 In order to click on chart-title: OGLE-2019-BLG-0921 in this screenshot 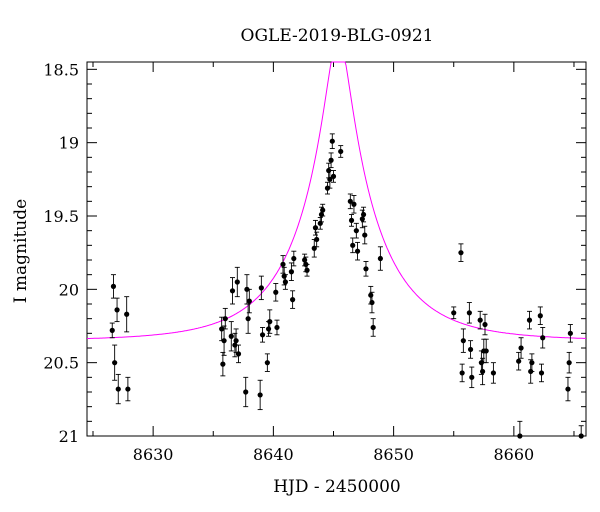, I will do `click(337, 36)`.